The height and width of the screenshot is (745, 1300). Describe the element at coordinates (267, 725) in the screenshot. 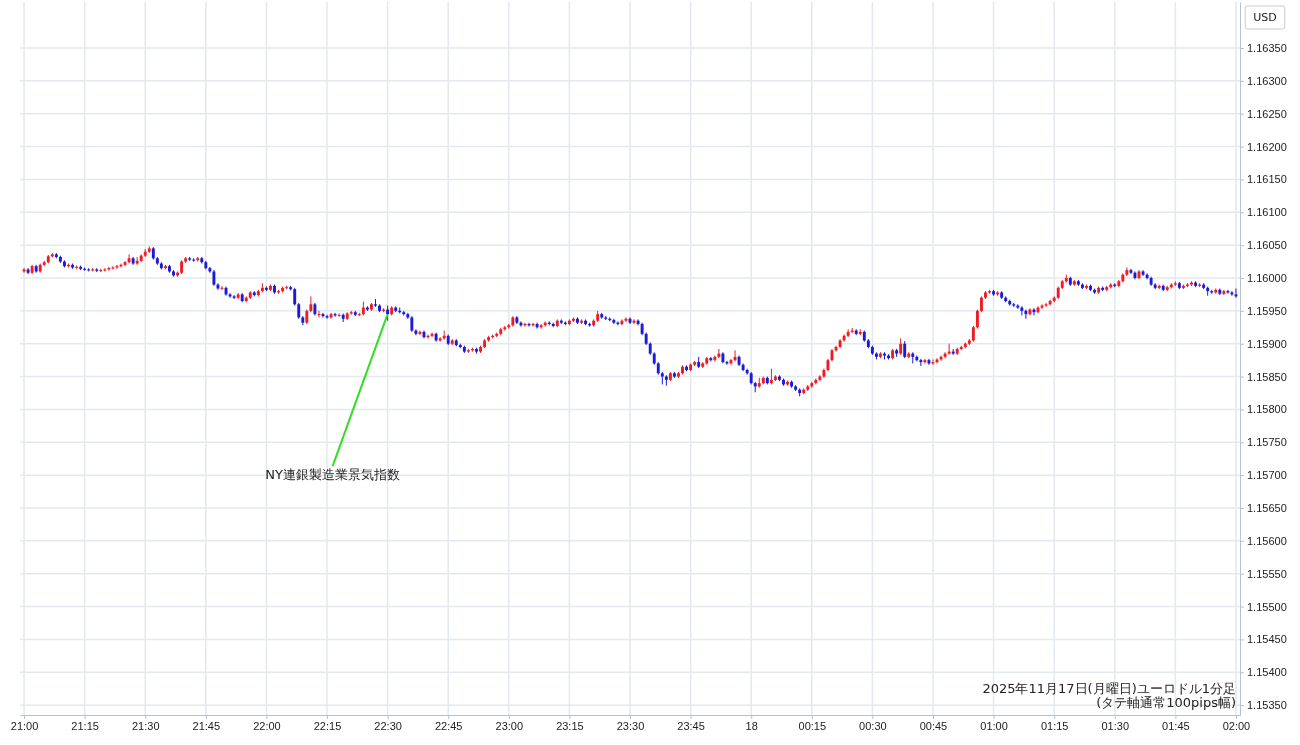

I see `x-tick-label: 22:00` at that location.